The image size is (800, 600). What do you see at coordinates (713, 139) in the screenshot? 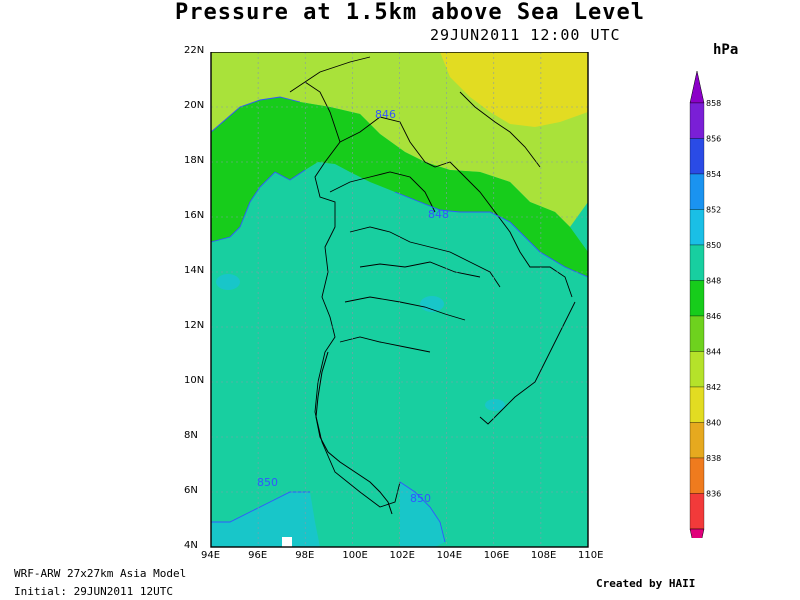
I see `colorbar-level-label: 856` at bounding box center [713, 139].